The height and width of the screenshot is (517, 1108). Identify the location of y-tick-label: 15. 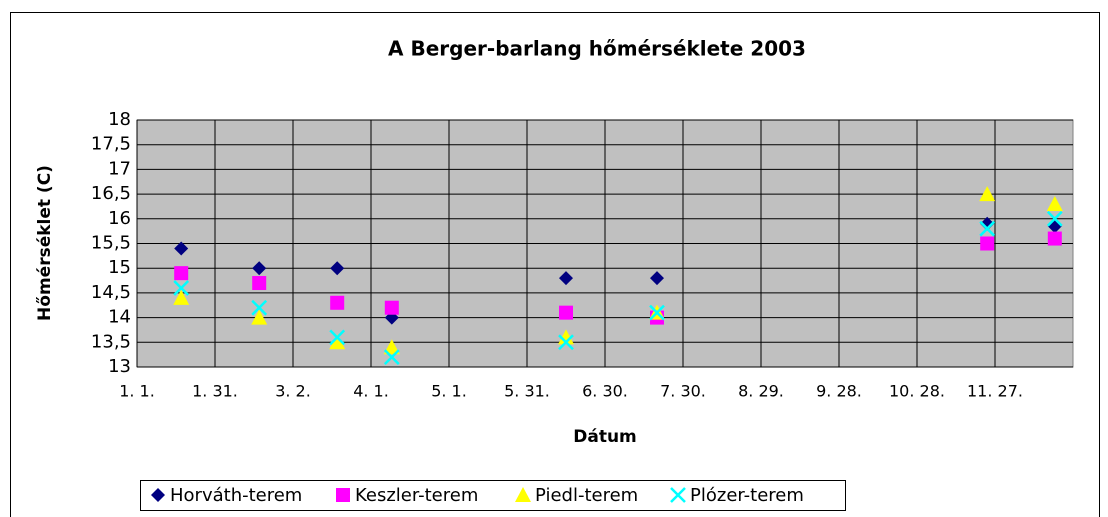
(119, 267).